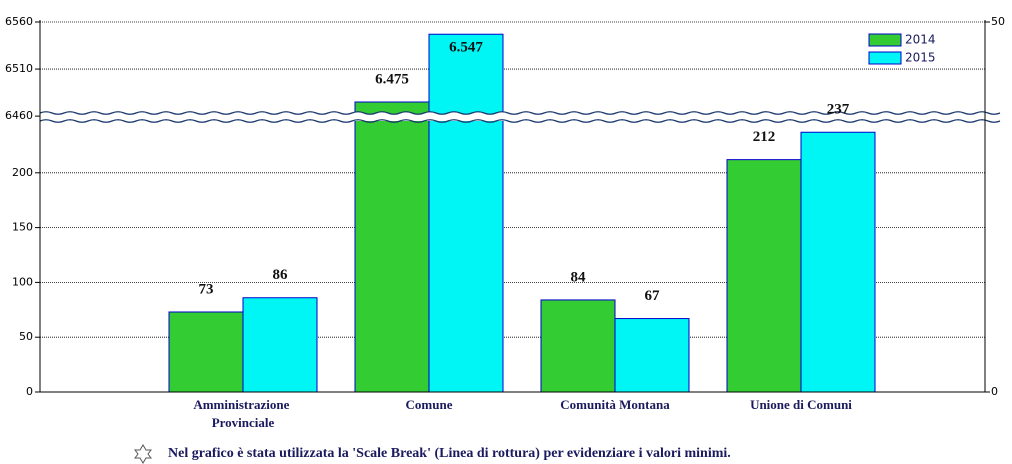  Describe the element at coordinates (19, 115) in the screenshot. I see `y-tick-label: 6460` at that location.